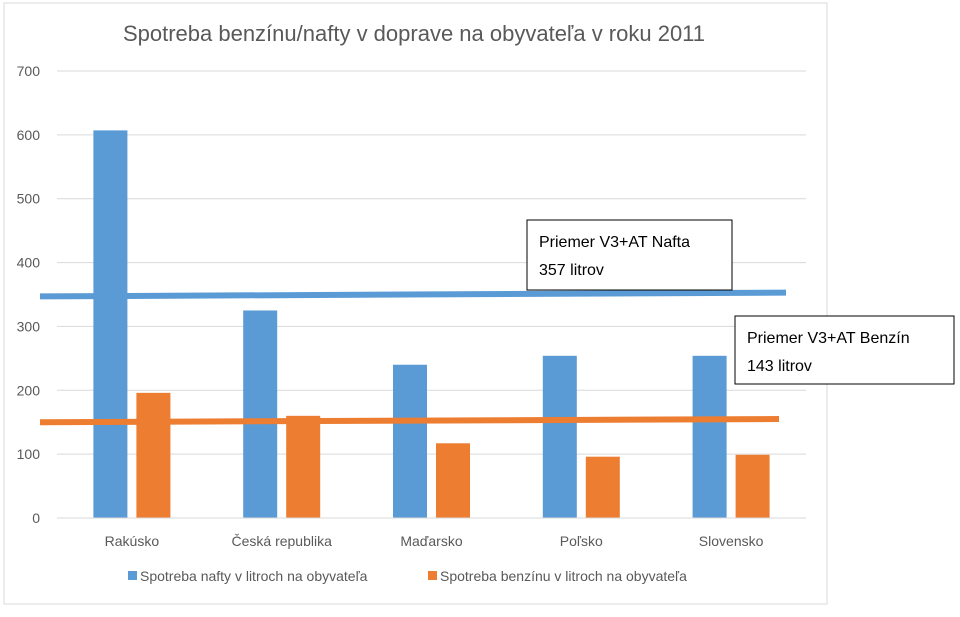 This screenshot has width=960, height=617. I want to click on y-tick-label: 100, so click(29, 454).